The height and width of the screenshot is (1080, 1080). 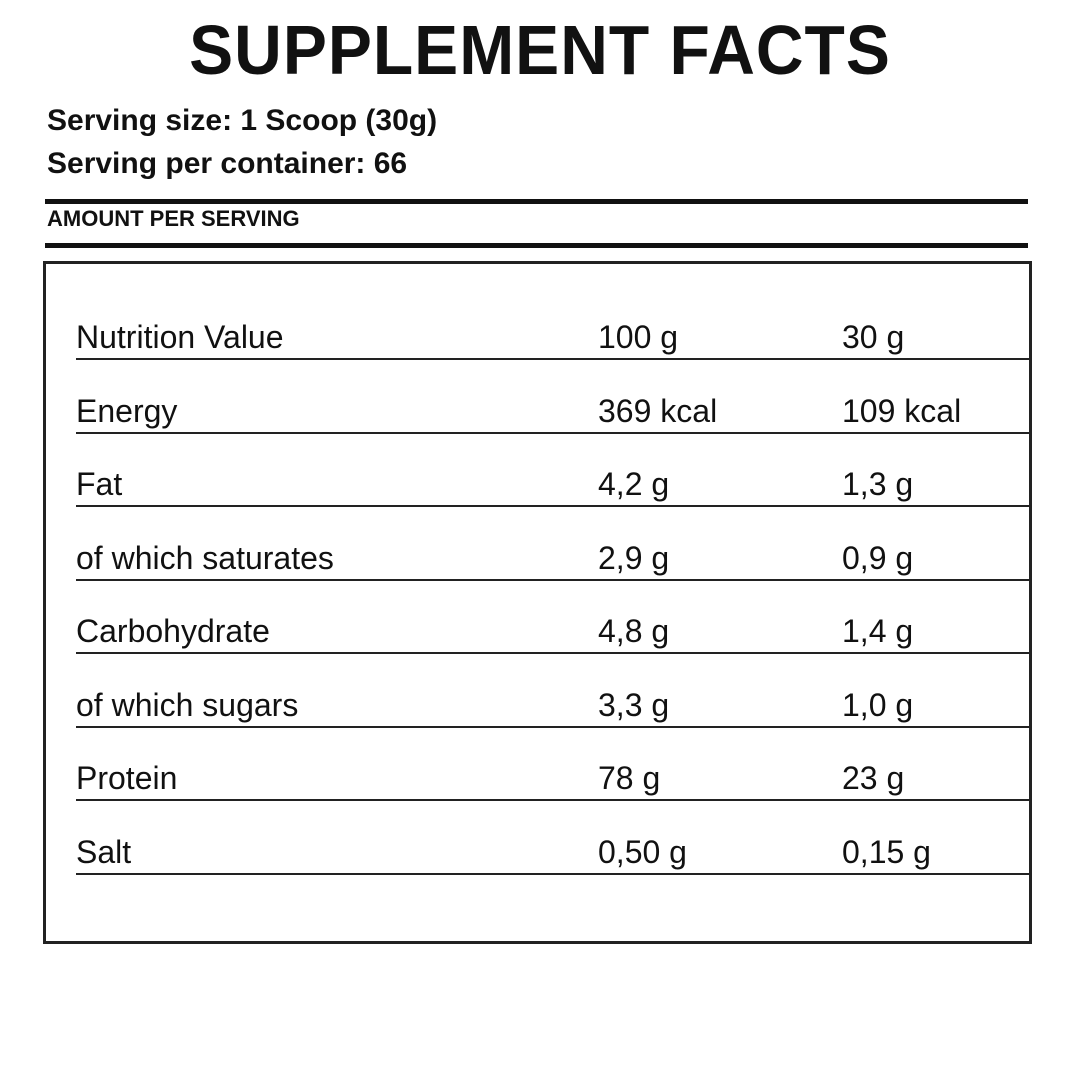 I want to click on value-cell: 0,9 g, so click(x=878, y=557).